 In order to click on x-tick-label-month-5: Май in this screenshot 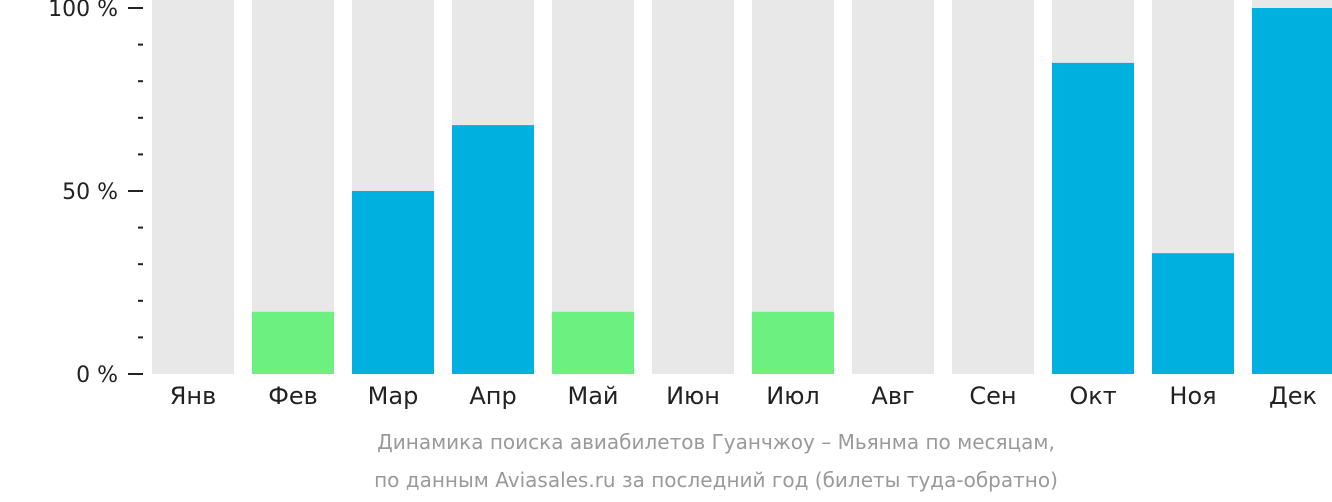, I will do `click(592, 396)`.